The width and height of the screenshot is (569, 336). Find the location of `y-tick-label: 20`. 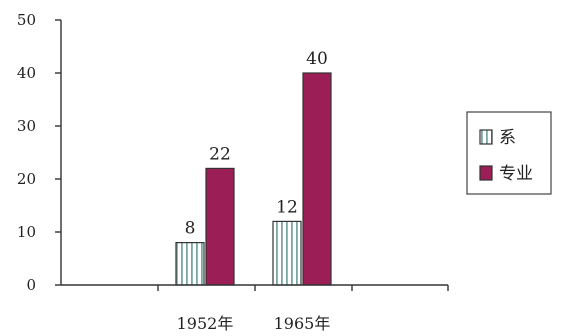

y-tick-label: 20 is located at coordinates (26, 179).